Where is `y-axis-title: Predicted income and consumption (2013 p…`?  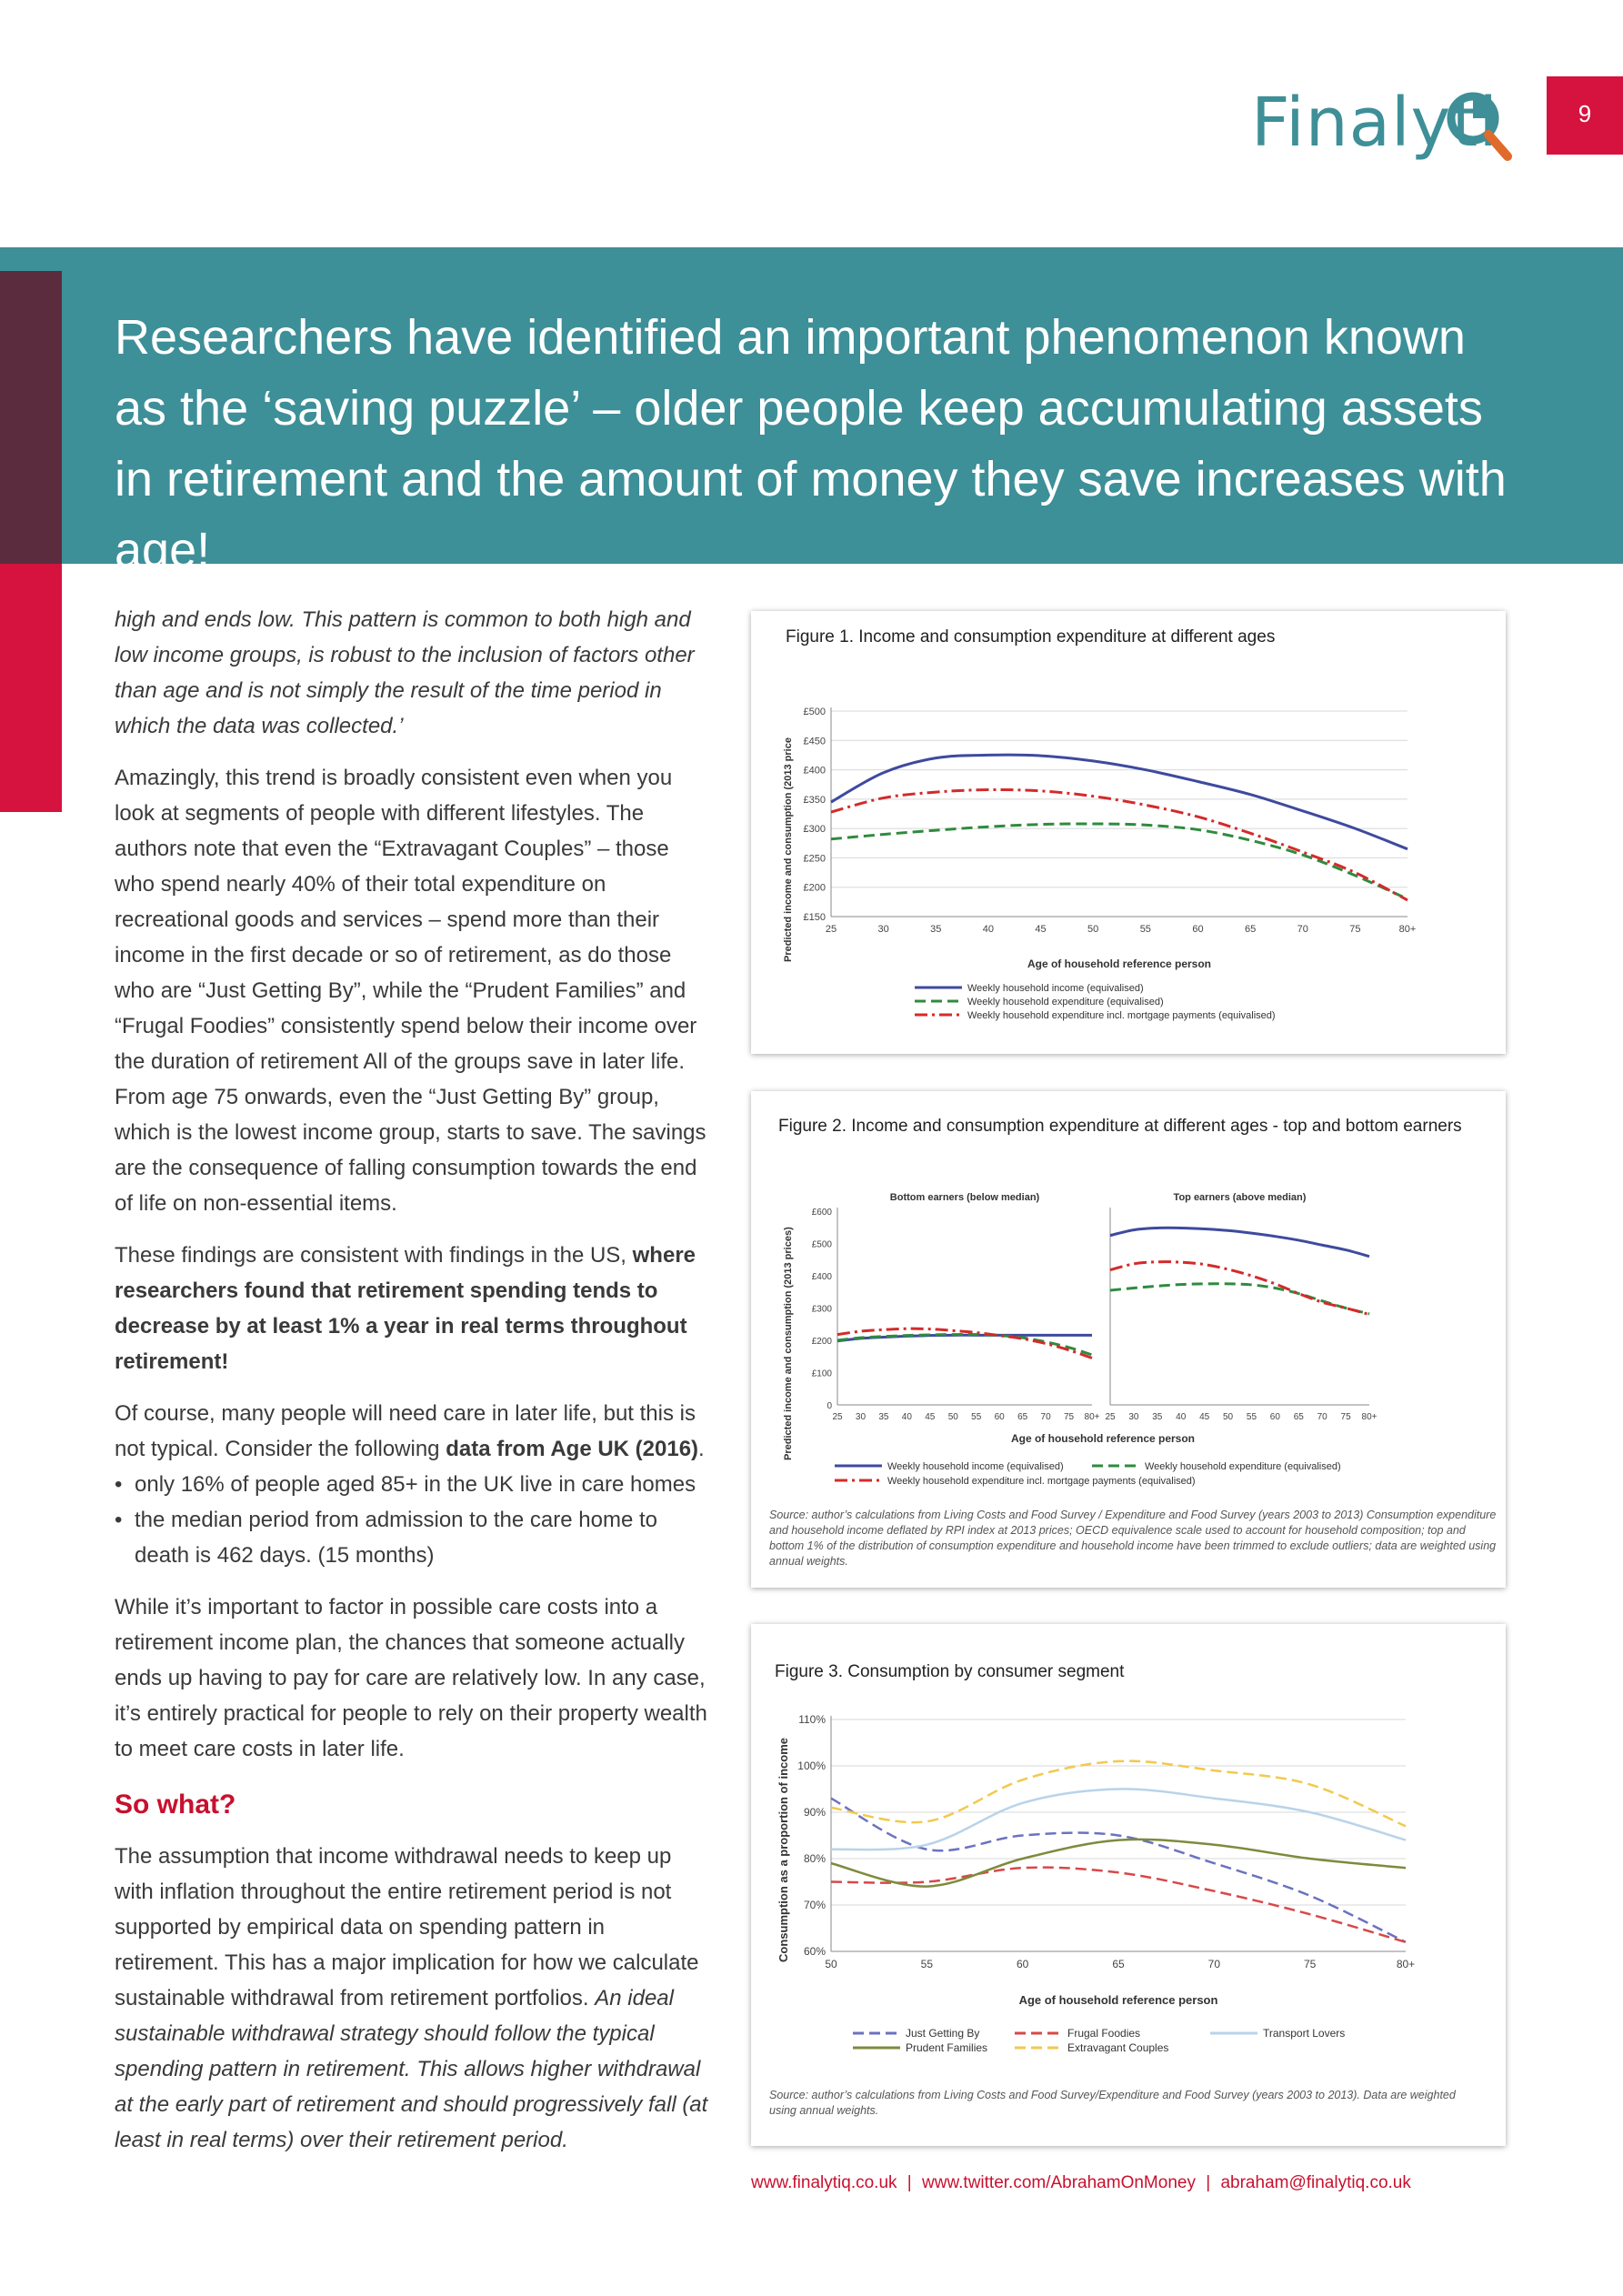 y-axis-title: Predicted income and consumption (2013 p… is located at coordinates (788, 1343).